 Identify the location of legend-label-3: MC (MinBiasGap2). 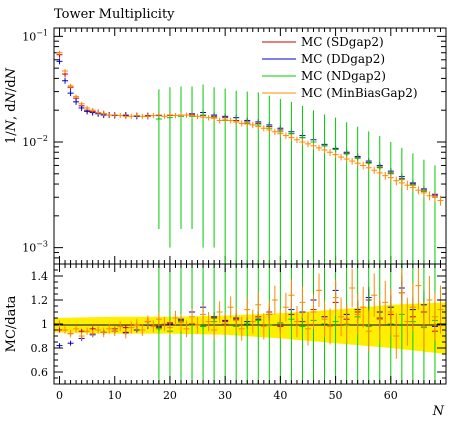
(359, 93).